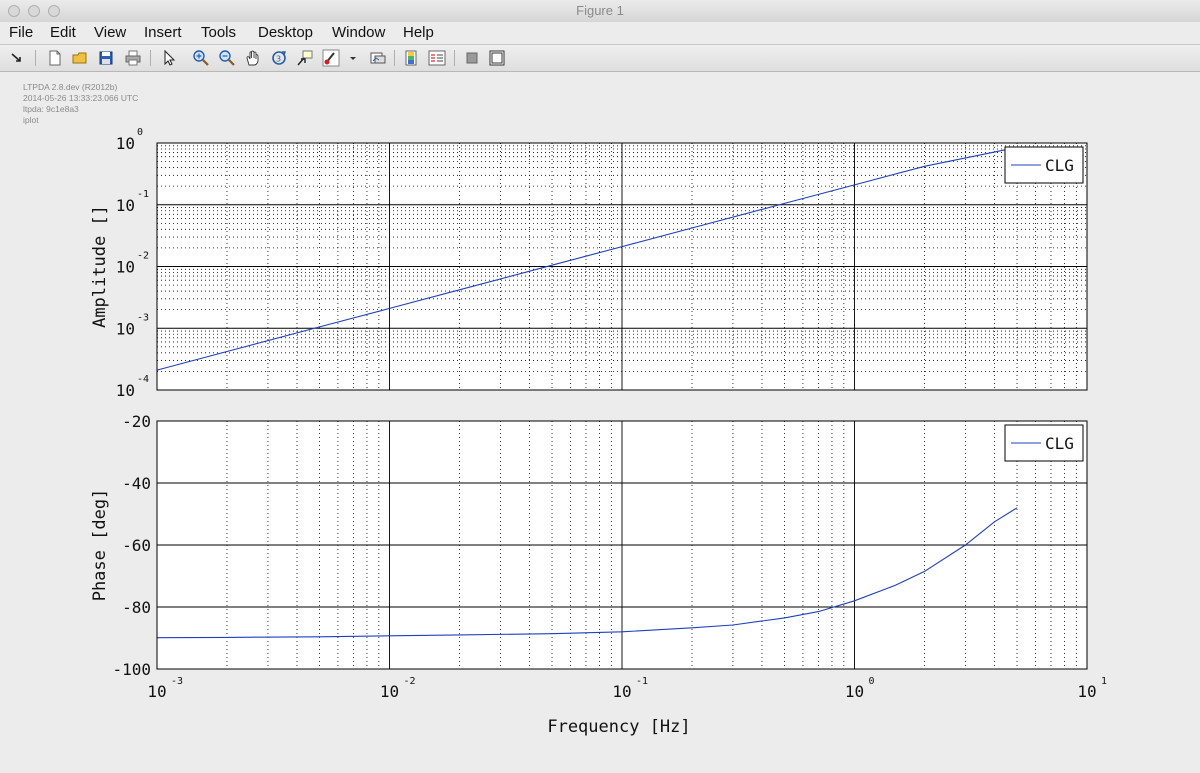 This screenshot has width=1200, height=773. What do you see at coordinates (350, 58) in the screenshot?
I see `brush-dropdown-icon` at bounding box center [350, 58].